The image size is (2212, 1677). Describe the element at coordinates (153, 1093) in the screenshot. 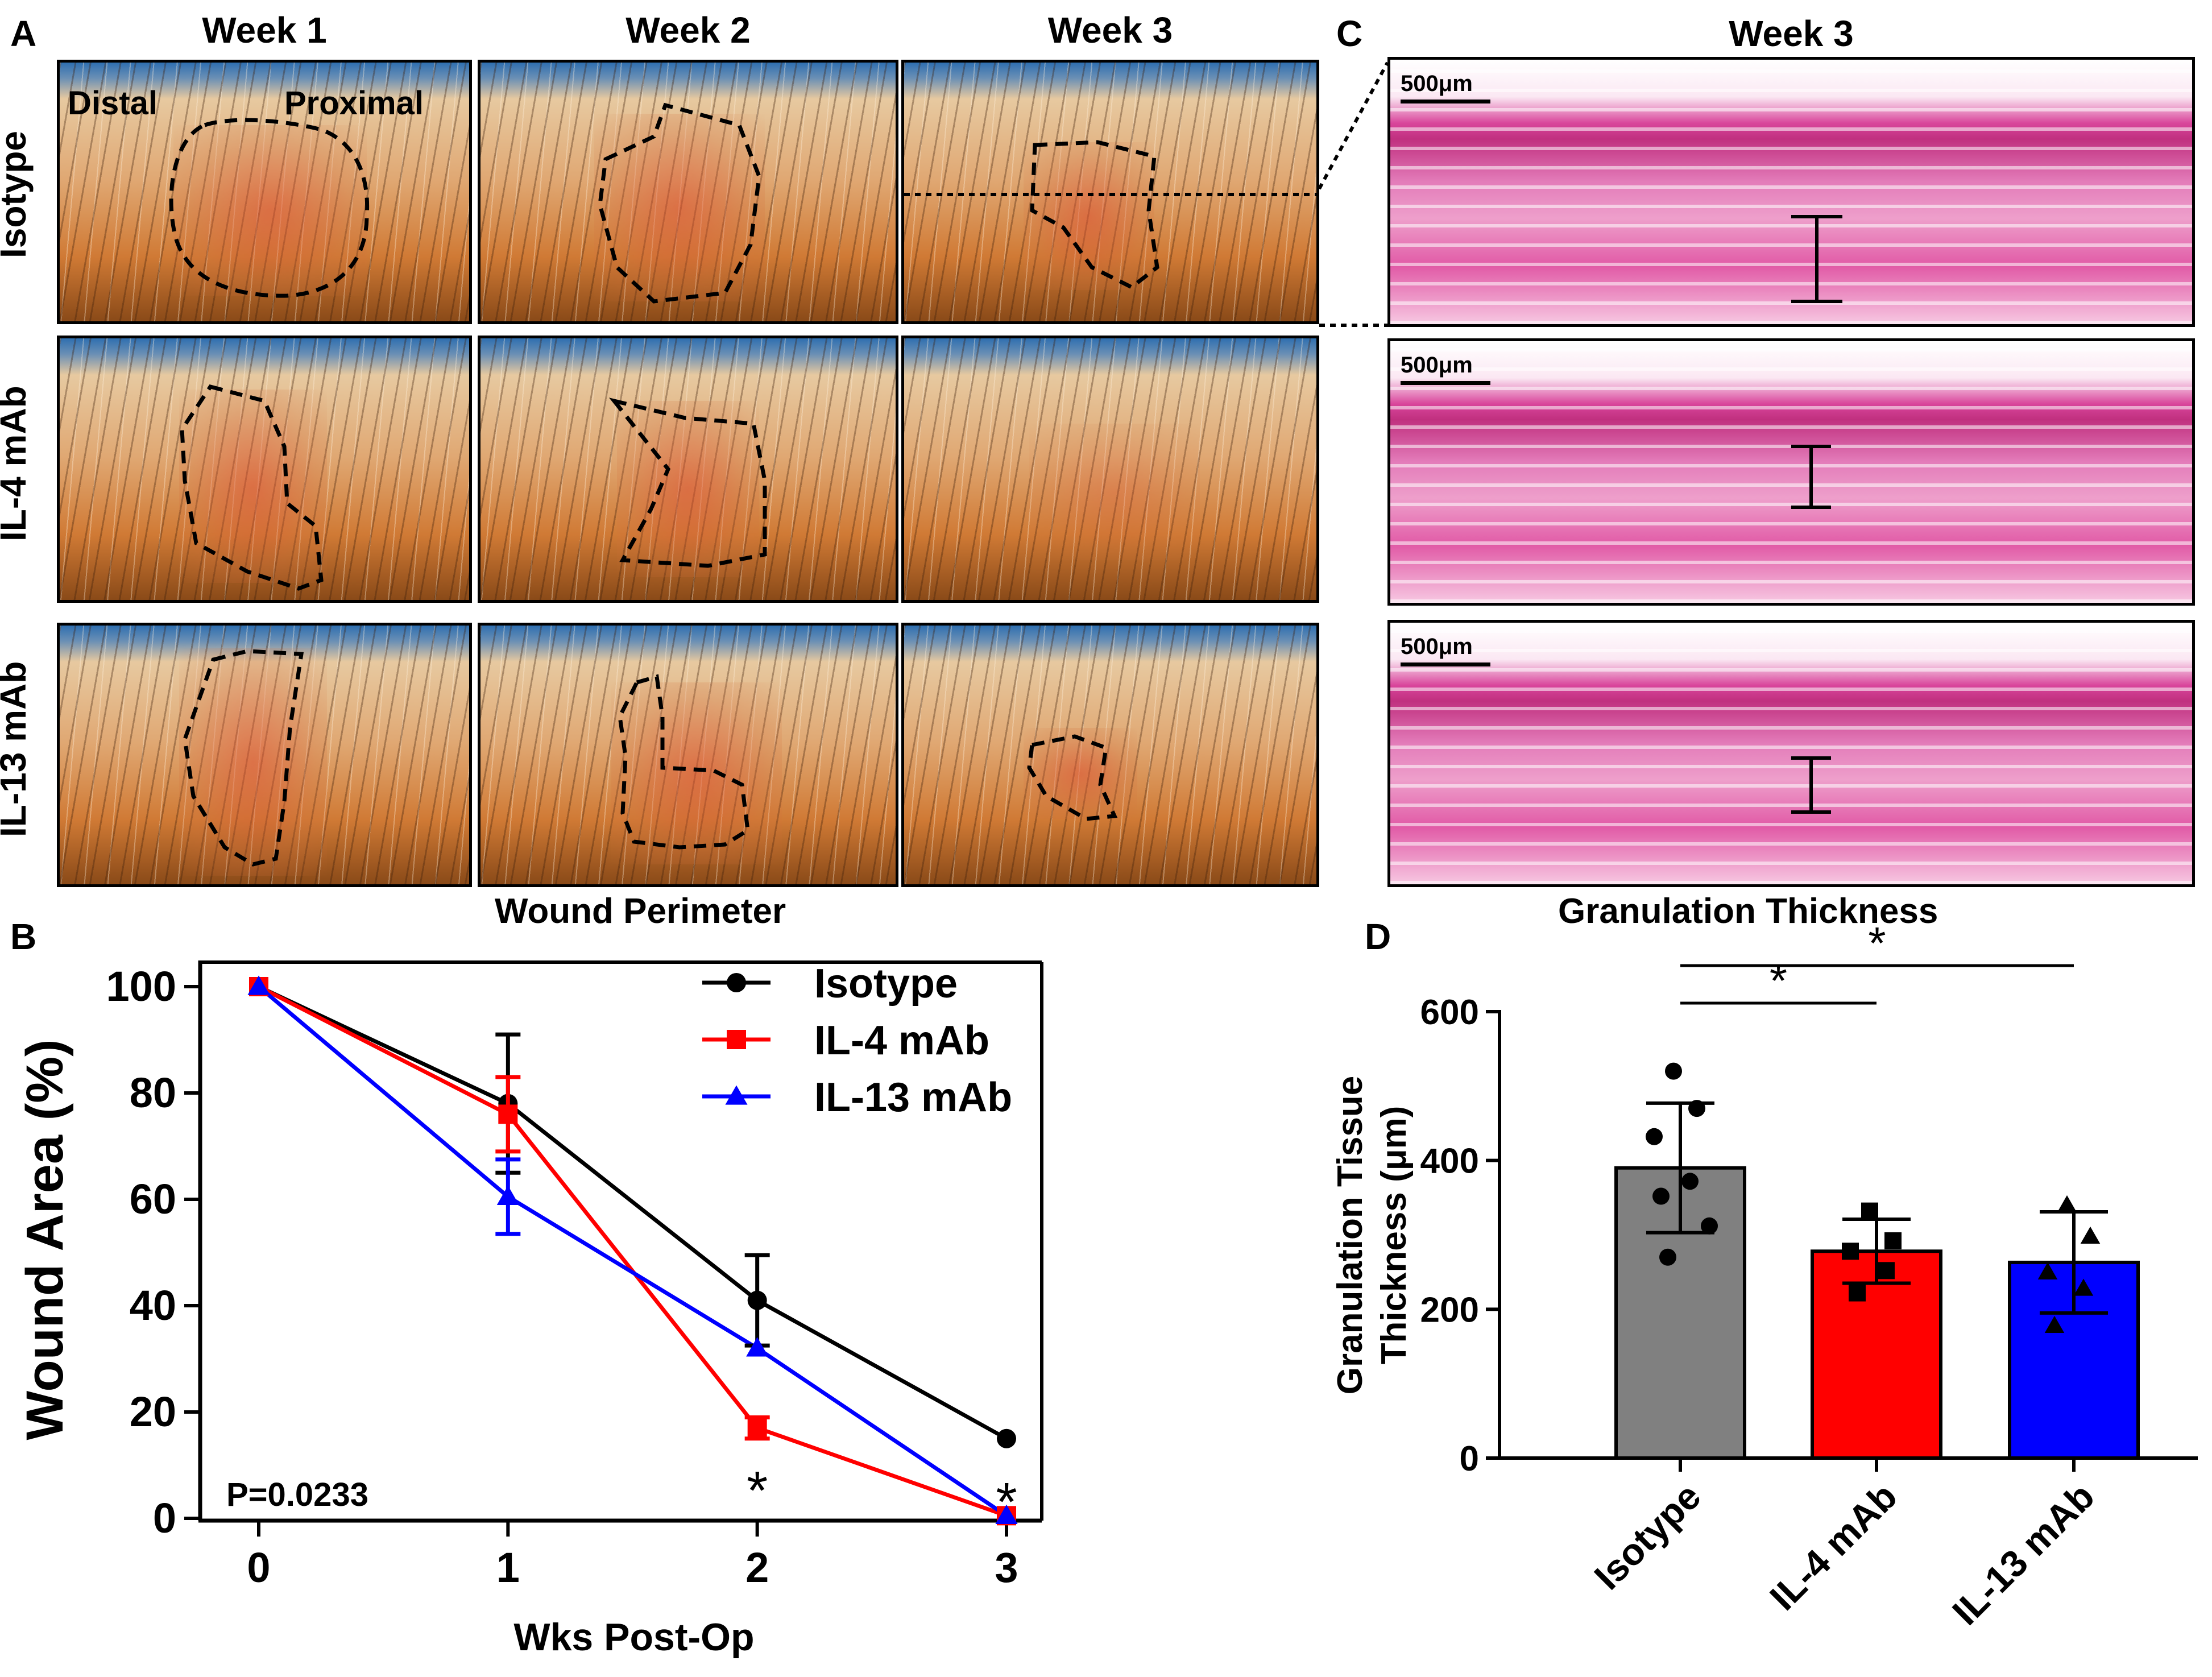

I see `y-tick-label: 80` at that location.